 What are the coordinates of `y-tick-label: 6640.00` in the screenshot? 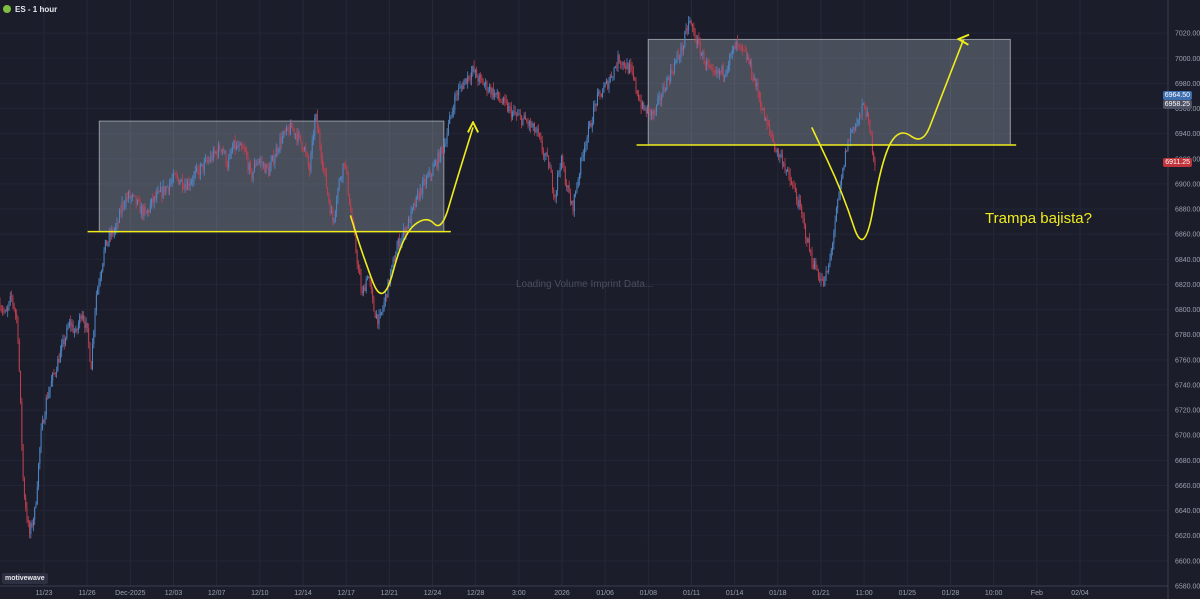 It's located at (1187, 511).